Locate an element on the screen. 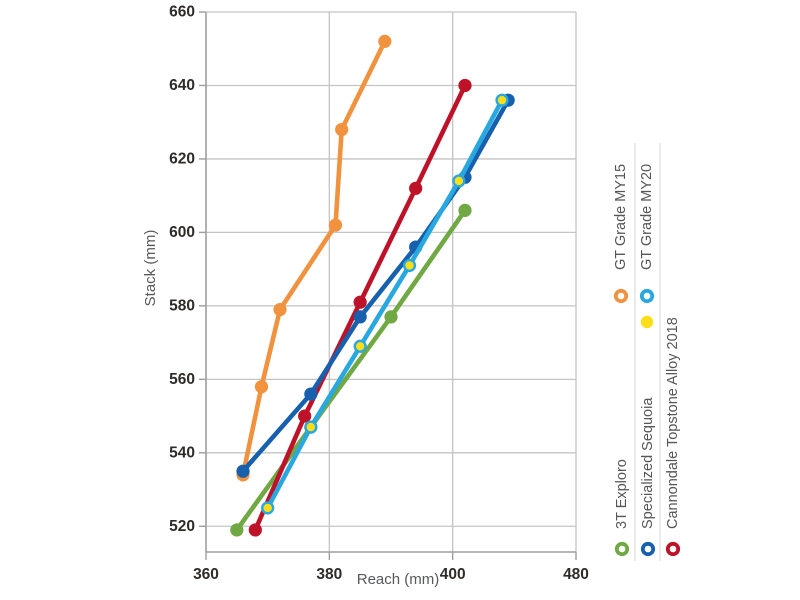  x-axis-title: Reach (mm) is located at coordinates (398, 579).